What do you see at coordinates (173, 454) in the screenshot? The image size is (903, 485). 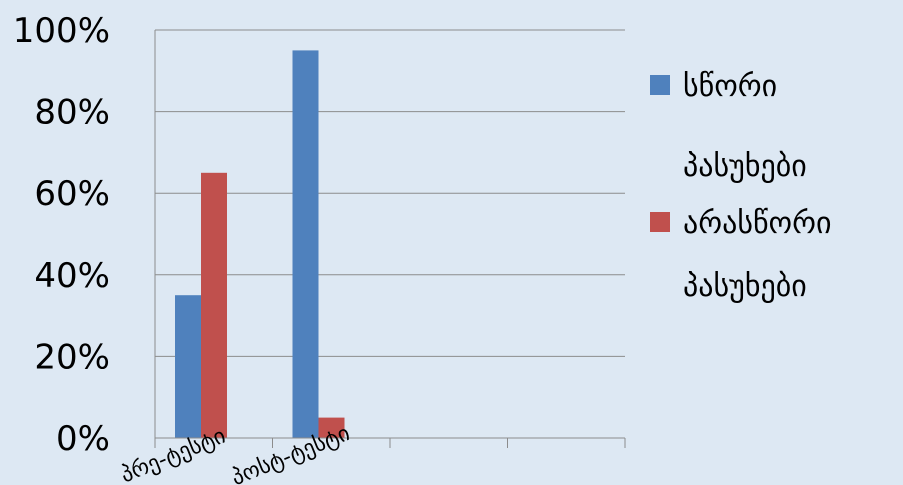 I see `category-label: პრე-ტესტი` at bounding box center [173, 454].